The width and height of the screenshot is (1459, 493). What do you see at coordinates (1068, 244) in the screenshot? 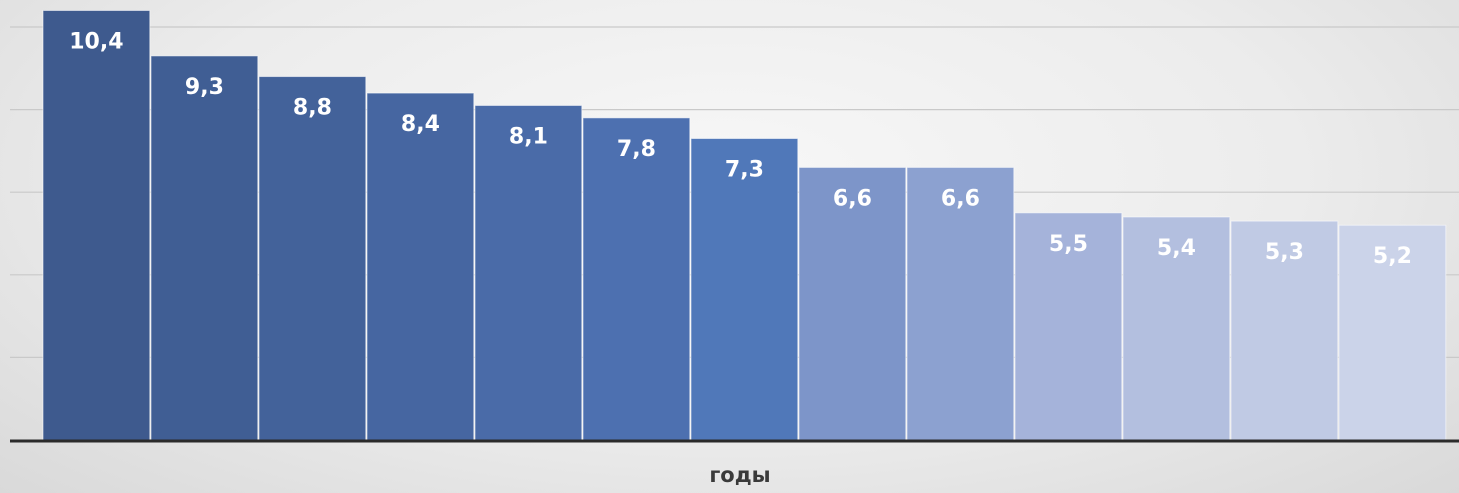
I see `data-label: 5,5` at bounding box center [1068, 244].